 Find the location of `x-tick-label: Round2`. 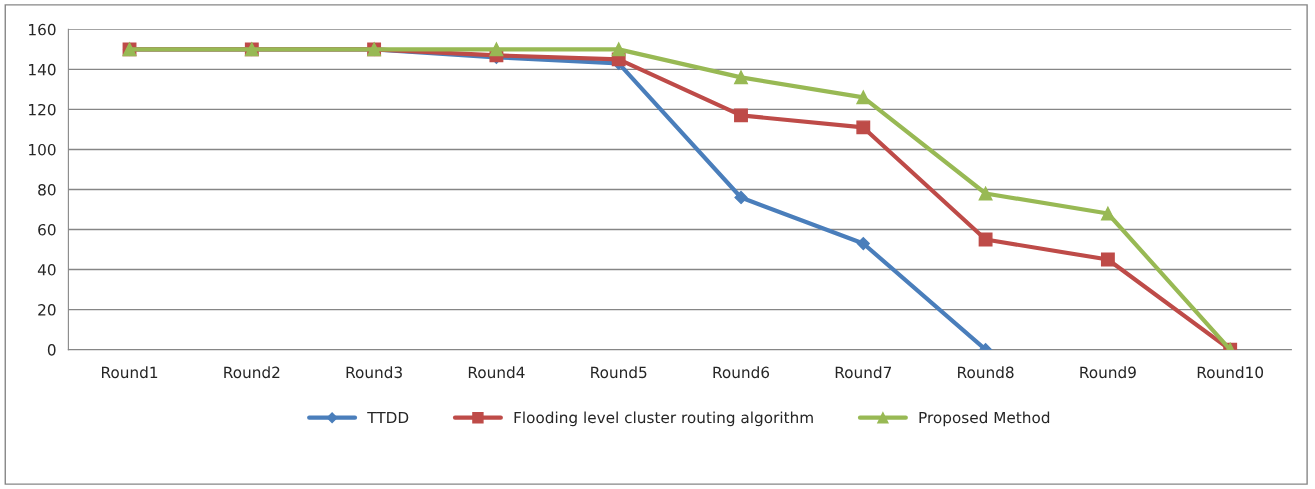

x-tick-label: Round2 is located at coordinates (252, 372).